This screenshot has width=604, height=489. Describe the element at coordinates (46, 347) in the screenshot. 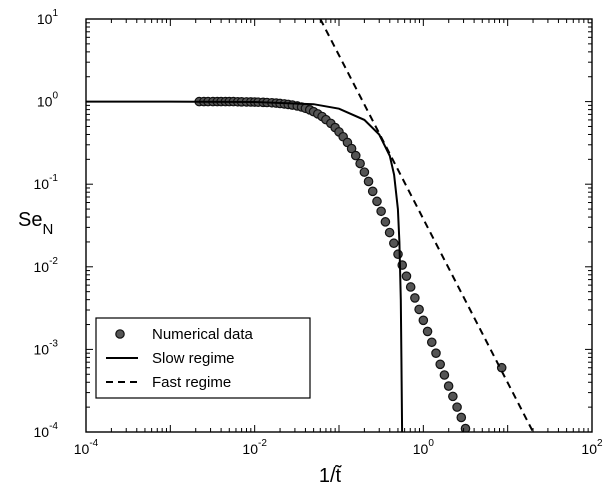

I see `y-tick-label: 10⁻³` at that location.